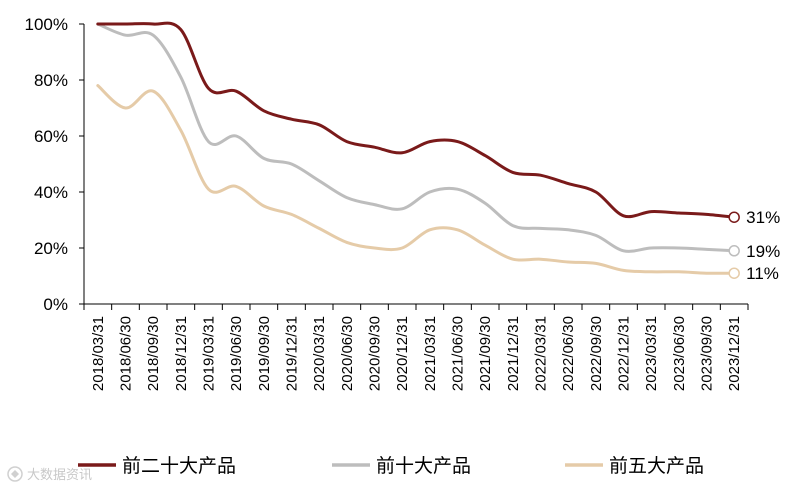  Describe the element at coordinates (513, 353) in the screenshot. I see `x-tick-label: 2021/12/31` at that location.